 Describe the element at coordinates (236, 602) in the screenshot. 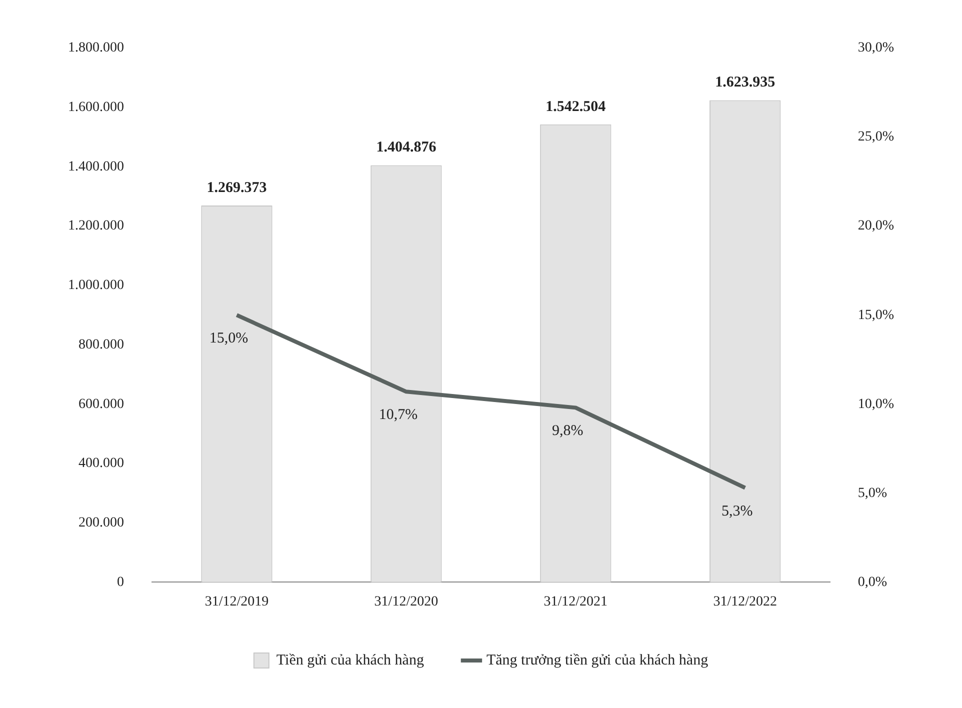

I see `x-tick-label: 31/12/2019` at that location.